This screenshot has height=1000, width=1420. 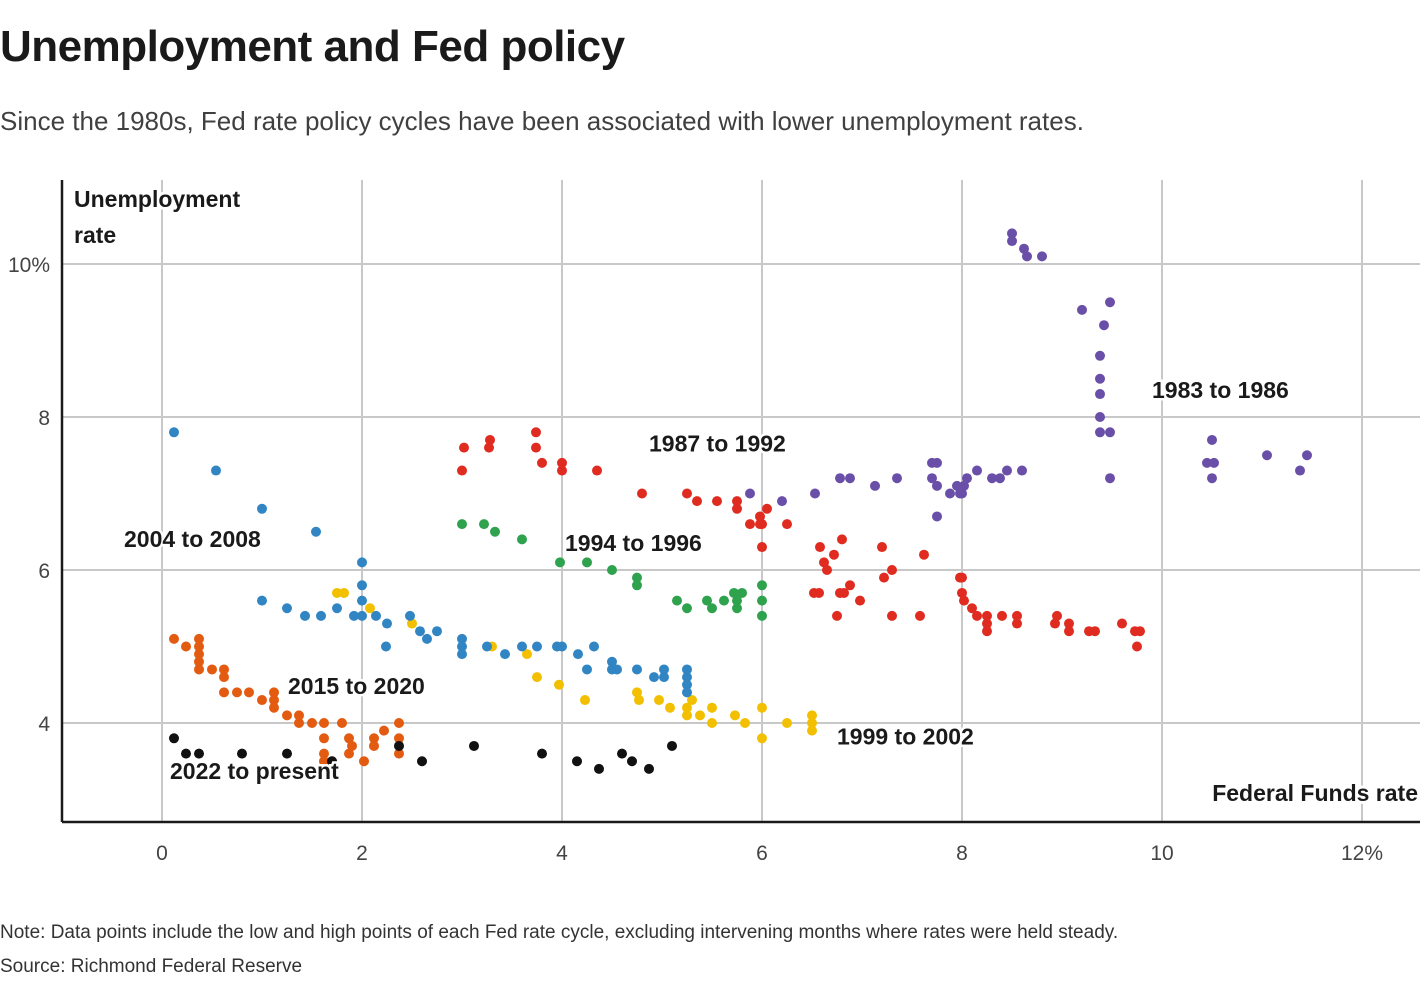 What do you see at coordinates (356, 686) in the screenshot?
I see `series-label-2015-to-2020: 2015 to 2020` at bounding box center [356, 686].